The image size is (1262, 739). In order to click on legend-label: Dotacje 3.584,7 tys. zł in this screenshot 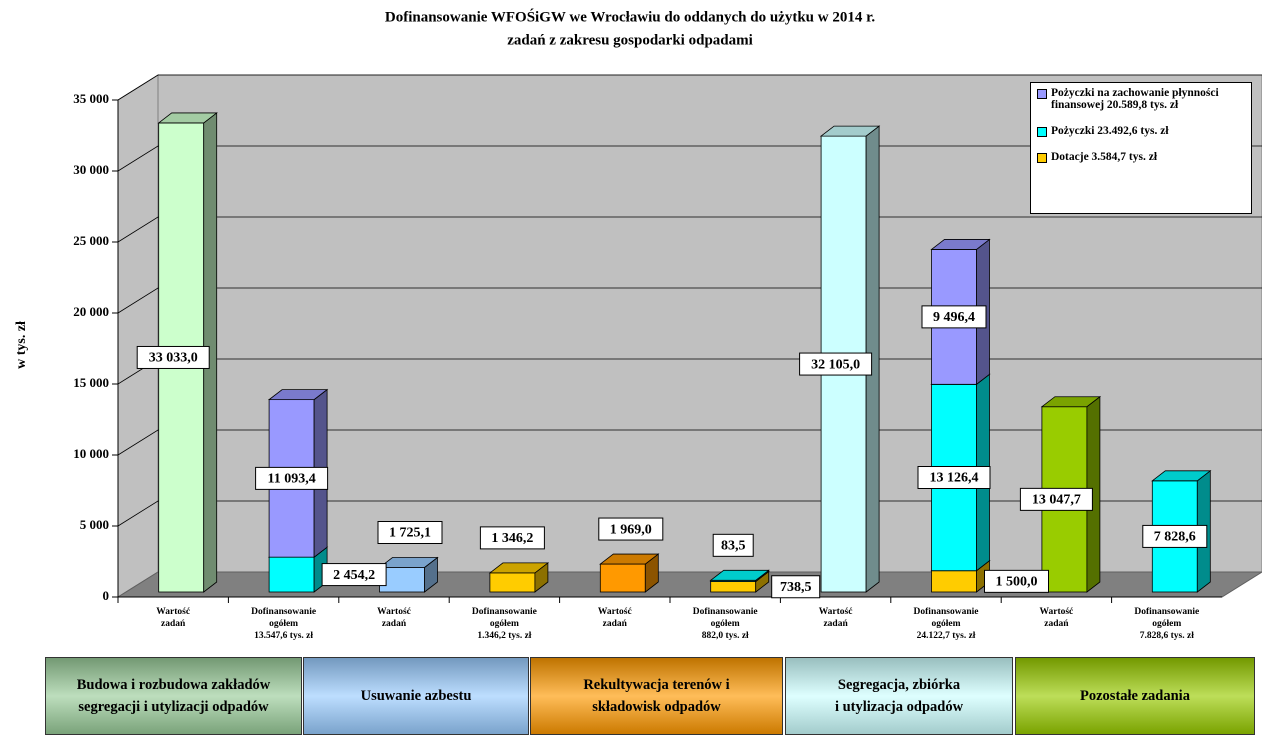, I will do `click(1104, 157)`.